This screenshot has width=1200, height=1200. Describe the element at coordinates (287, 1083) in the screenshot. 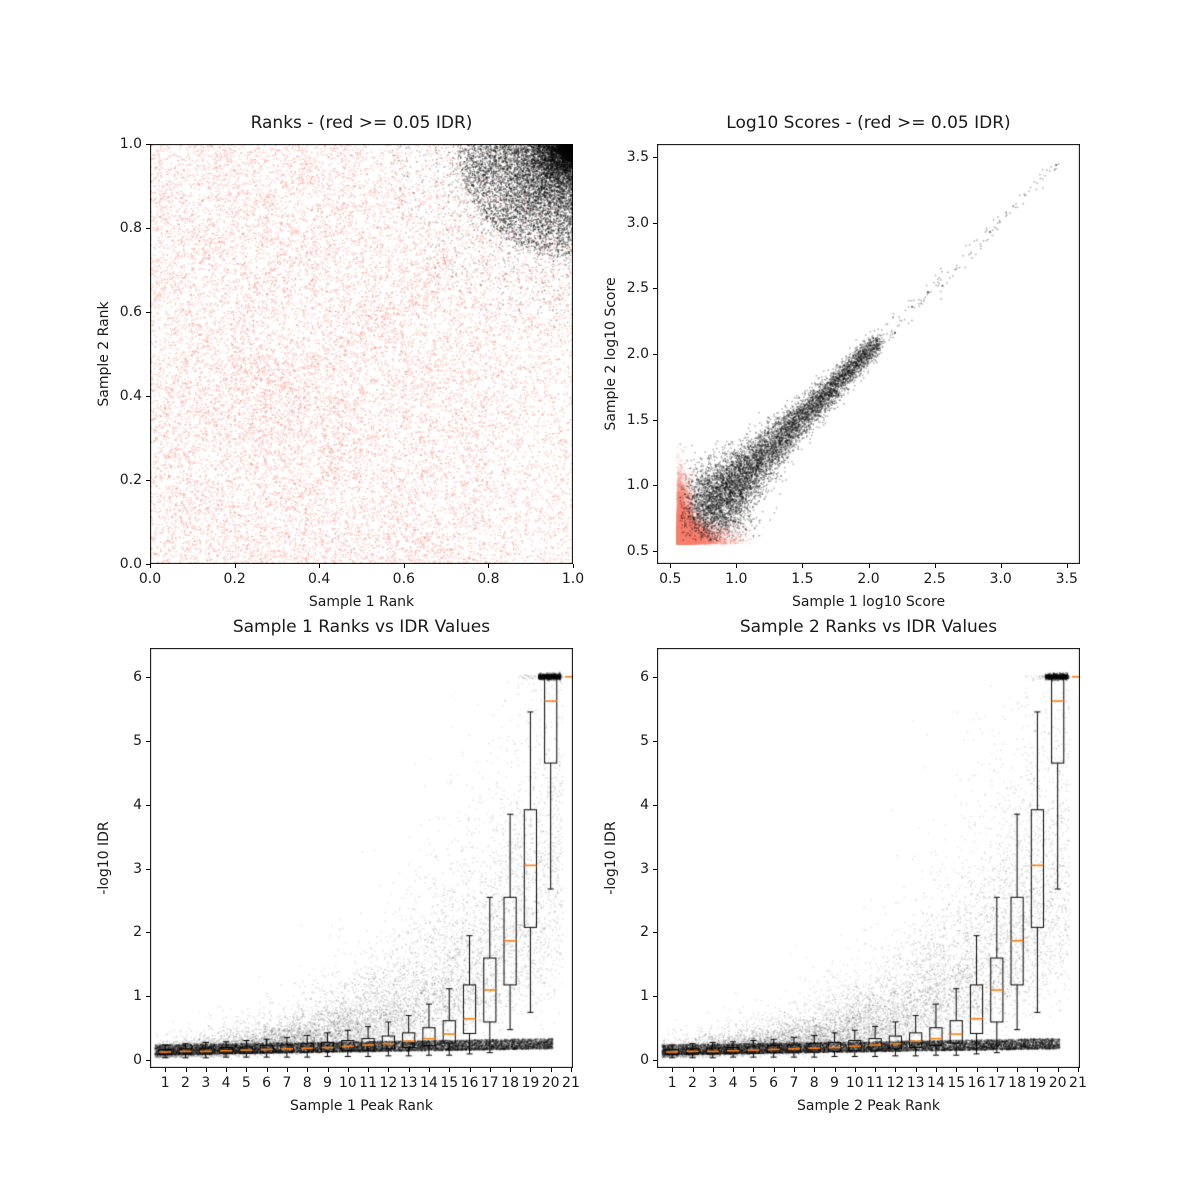

I see `x-tick-label: 7` at that location.